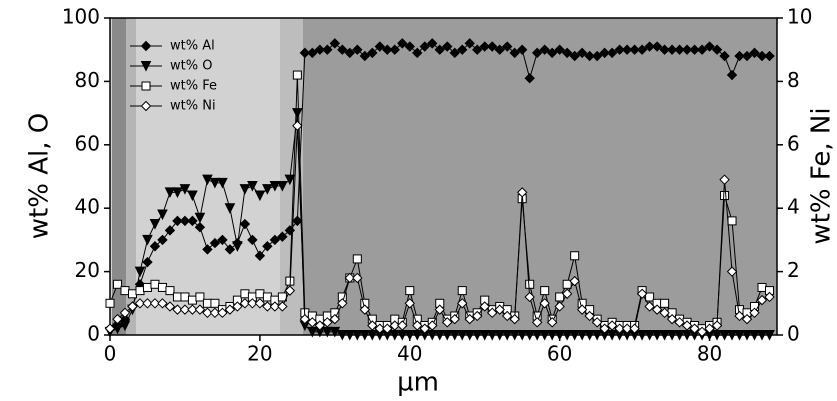 The image size is (837, 401). I want to click on y-tick-label: 0, so click(93, 334).